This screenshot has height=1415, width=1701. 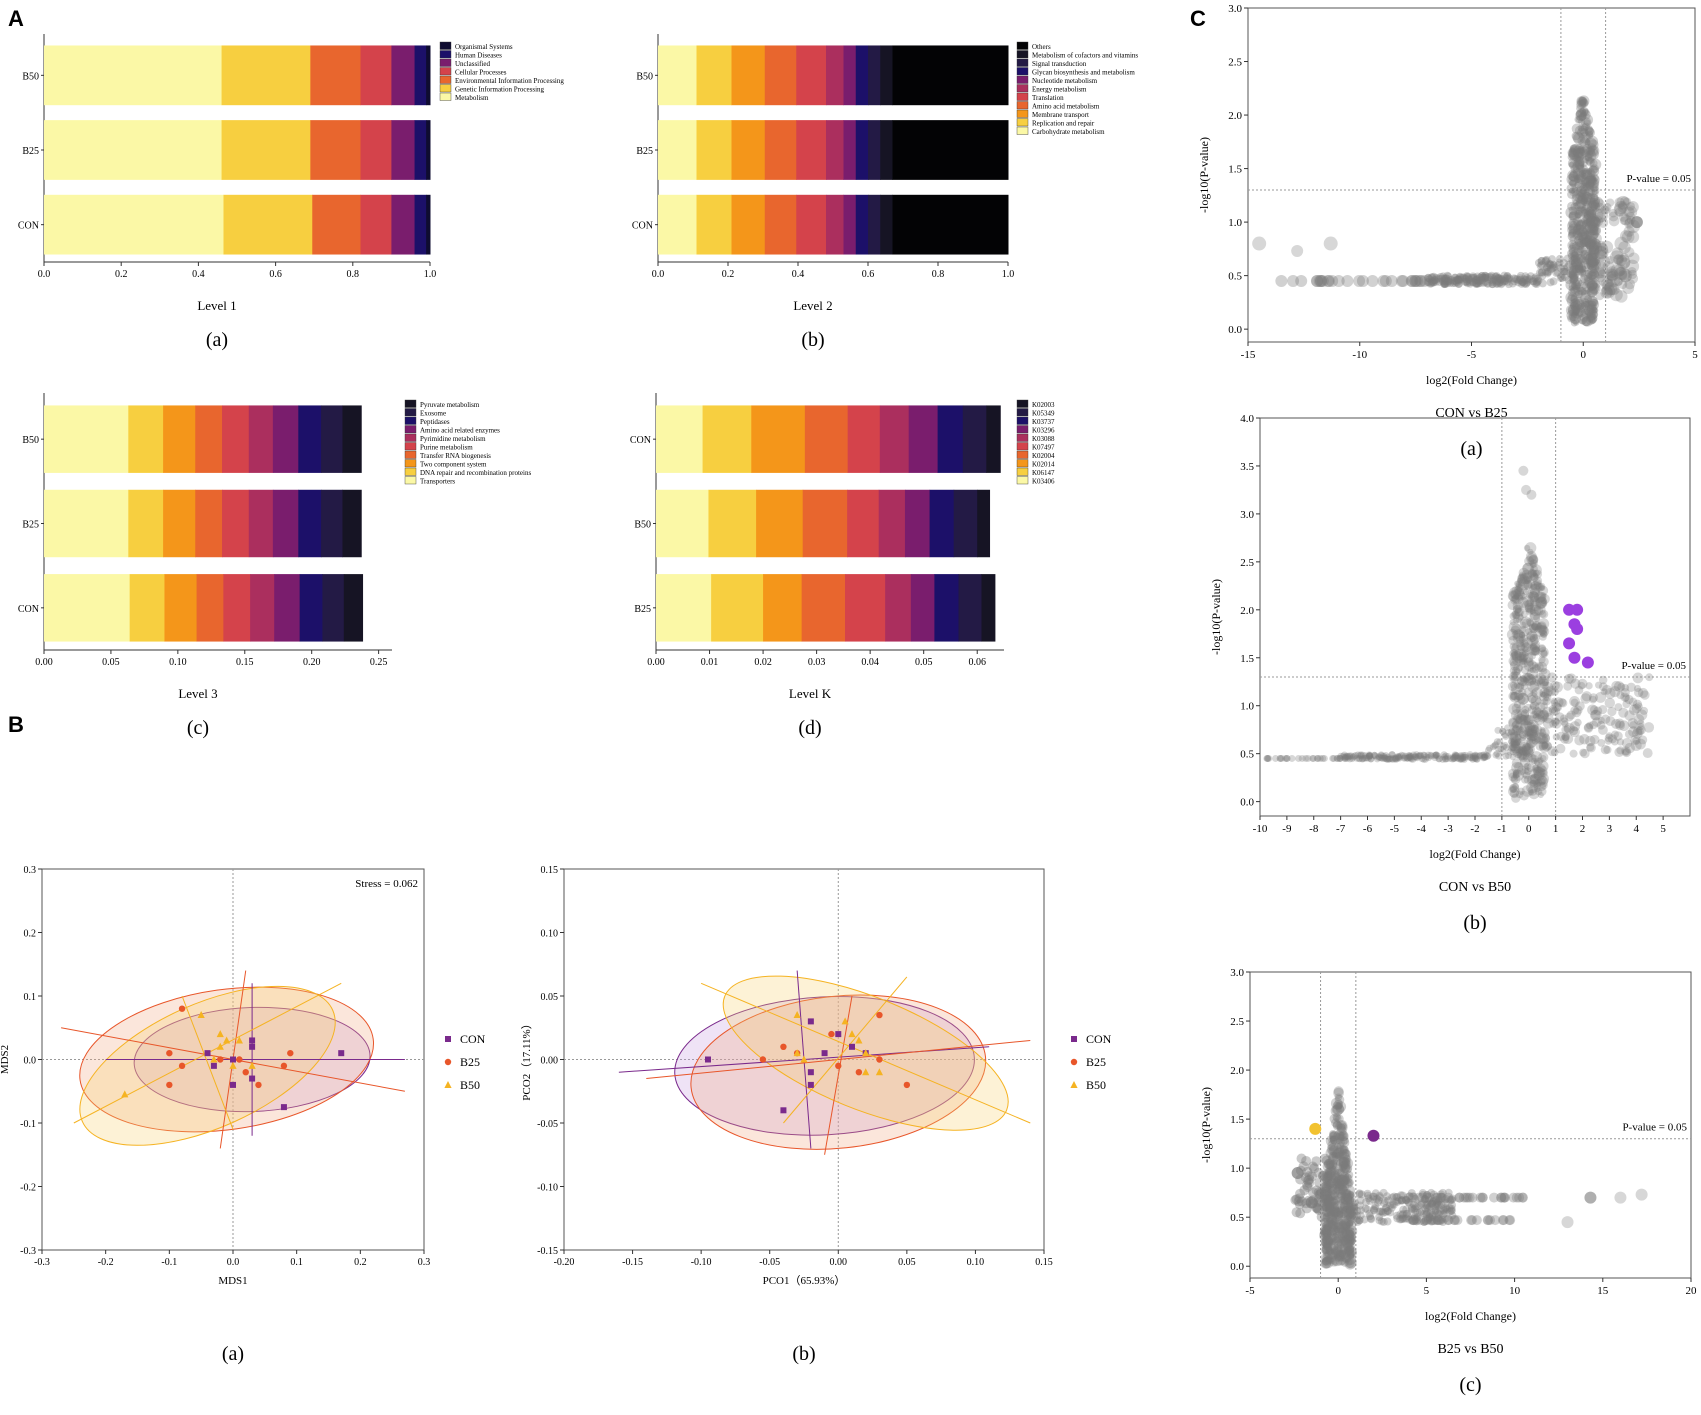 What do you see at coordinates (803, 1354) in the screenshot?
I see `panel-caption: (b)` at bounding box center [803, 1354].